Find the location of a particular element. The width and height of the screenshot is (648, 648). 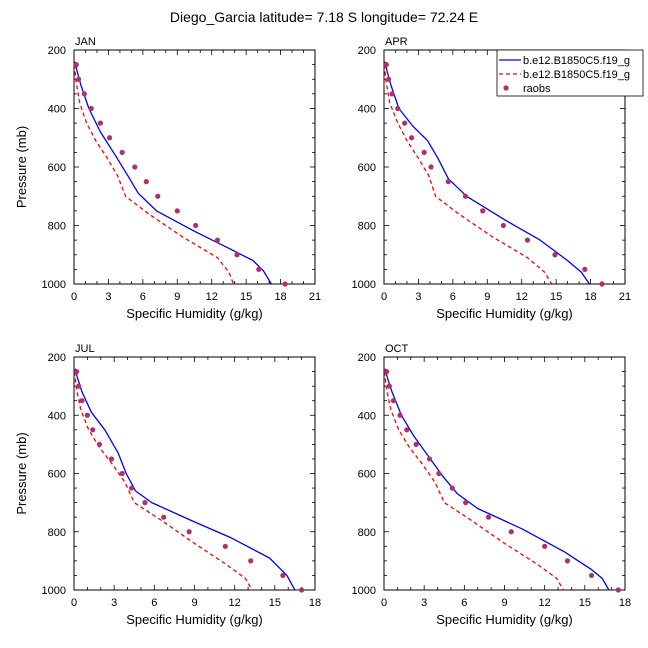

legend-label: b.e12.B1850C5.f19_g is located at coordinates (576, 75).